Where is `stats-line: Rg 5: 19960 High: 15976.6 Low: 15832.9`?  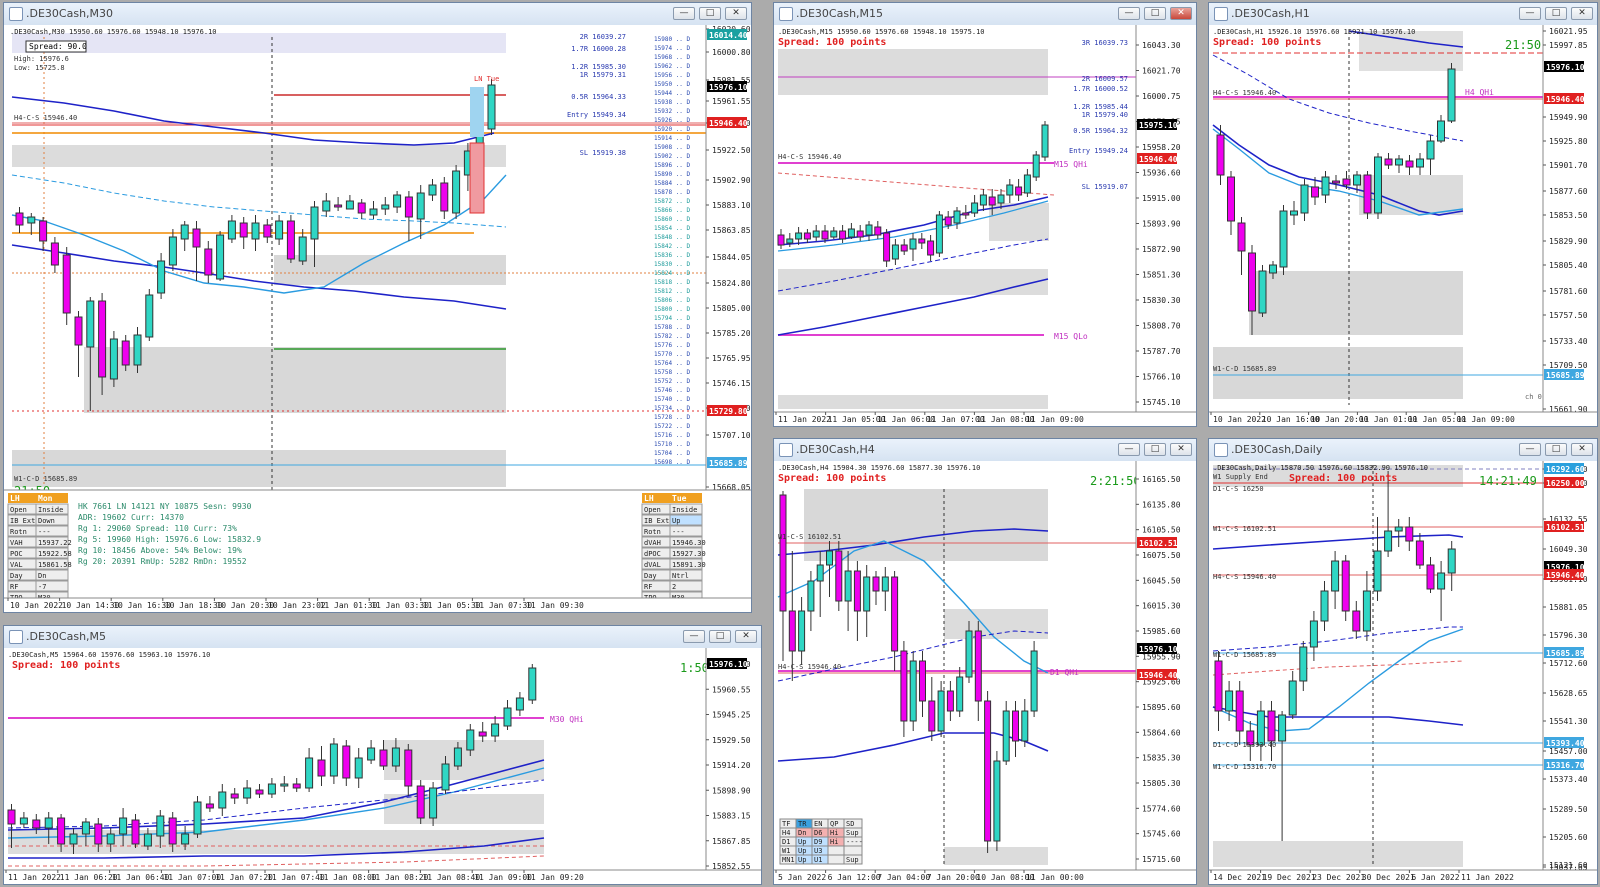
stats-line: Rg 5: 19960 High: 15976.6 Low: 15832.9 is located at coordinates (169, 539).